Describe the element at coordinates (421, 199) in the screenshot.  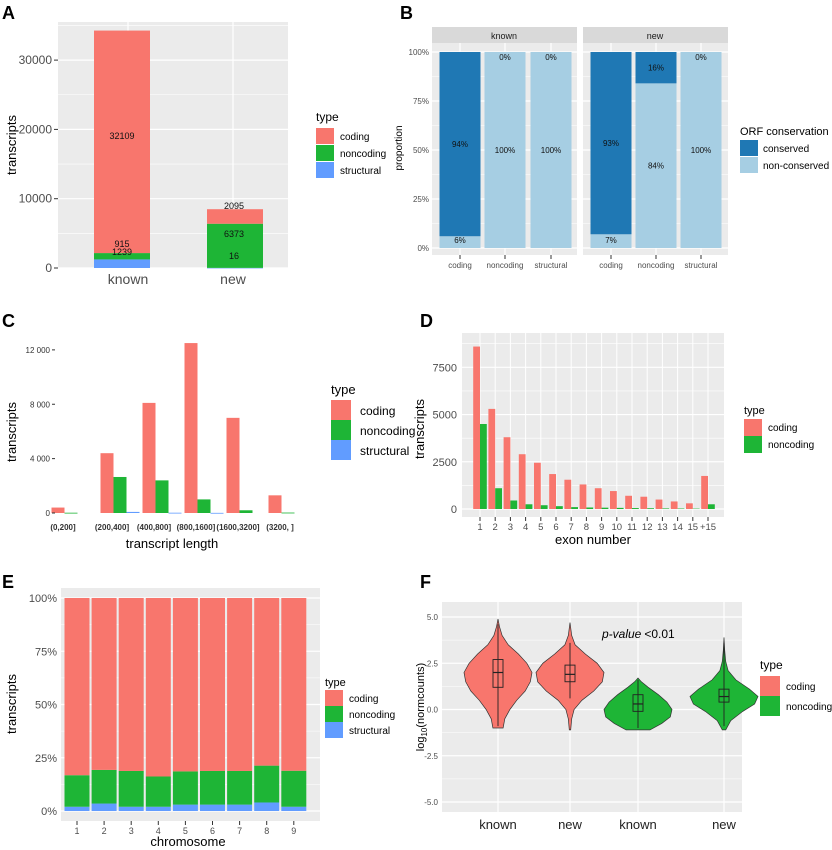
I see `y-tick-label: 25%` at that location.